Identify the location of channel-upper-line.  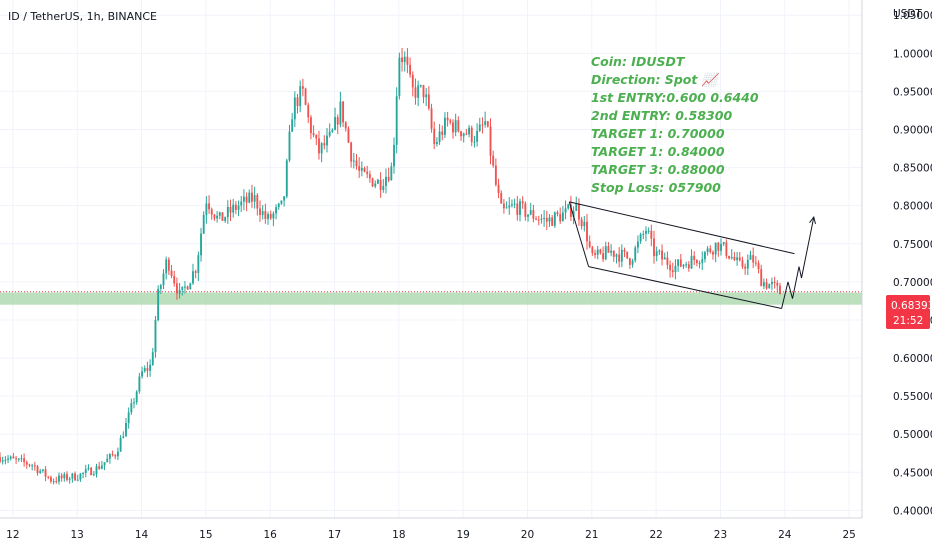
(682, 228).